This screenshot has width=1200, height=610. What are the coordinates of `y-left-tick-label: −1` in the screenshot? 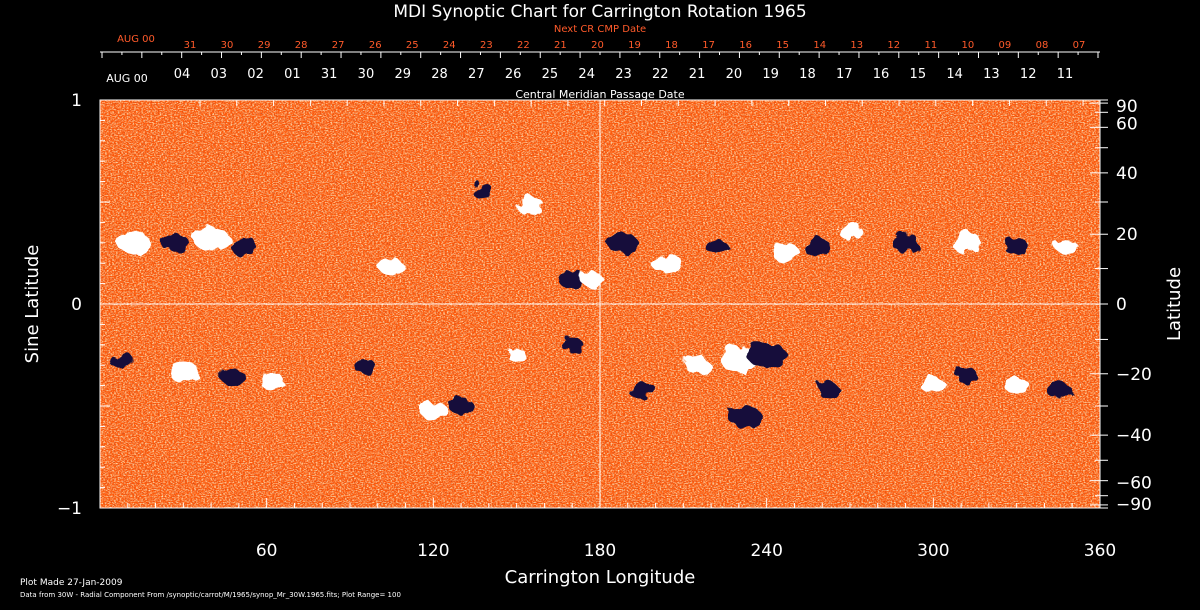 It's located at (69, 509).